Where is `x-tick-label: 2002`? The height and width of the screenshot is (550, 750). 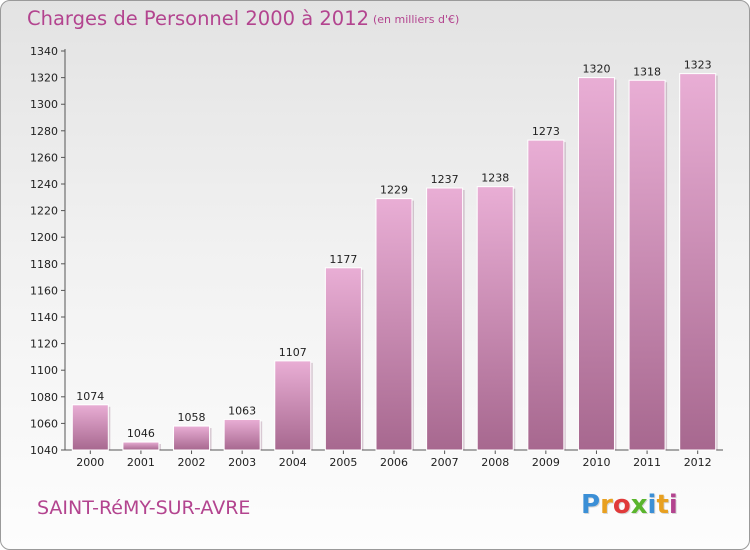
x-tick-label: 2002 is located at coordinates (192, 462).